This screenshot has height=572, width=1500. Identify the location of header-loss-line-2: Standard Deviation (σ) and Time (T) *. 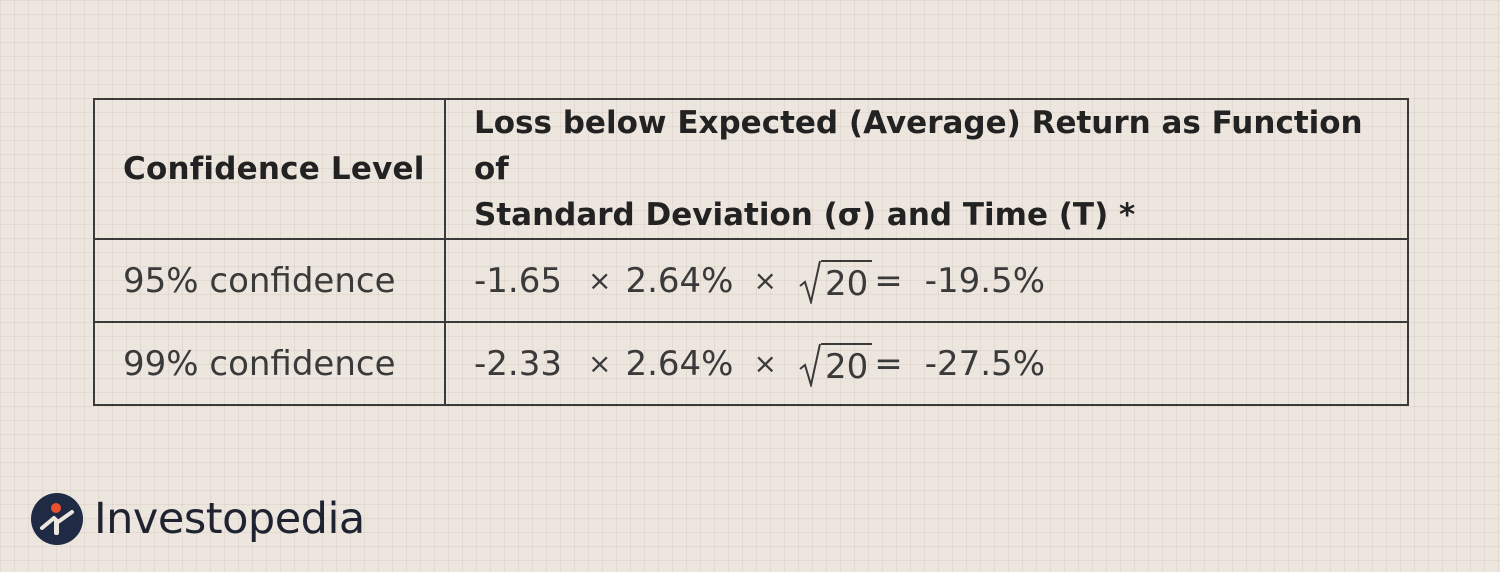
(805, 215).